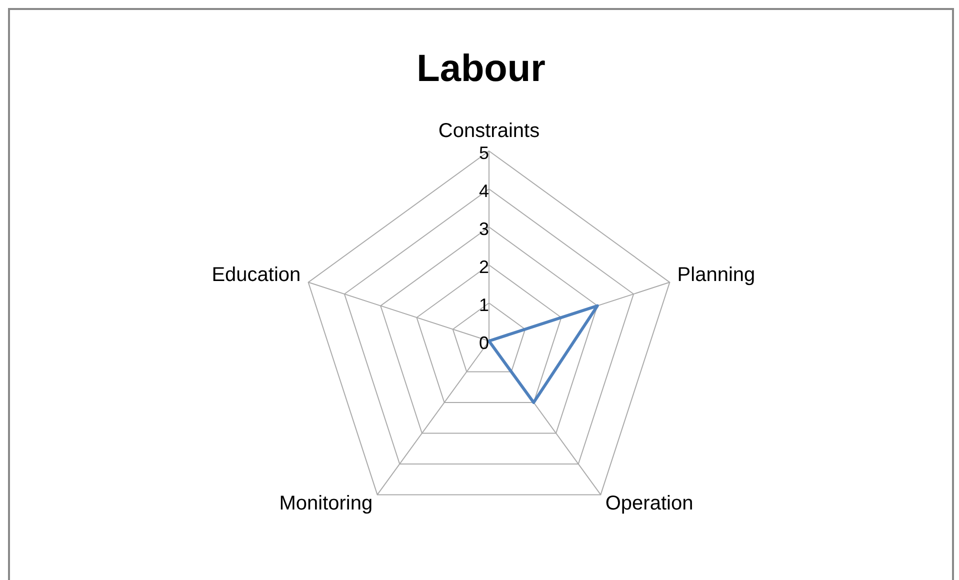  What do you see at coordinates (481, 69) in the screenshot?
I see `chart-title: Labour` at bounding box center [481, 69].